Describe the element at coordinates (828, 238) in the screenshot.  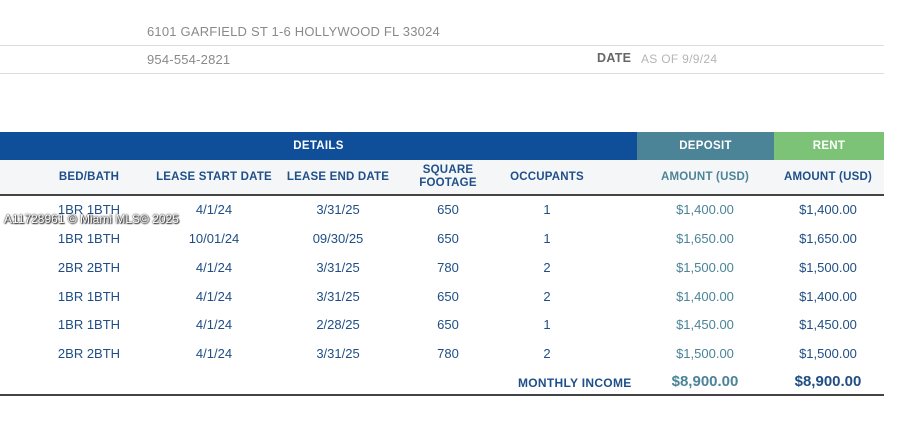
I see `cell-rent: $1,650.00` at that location.